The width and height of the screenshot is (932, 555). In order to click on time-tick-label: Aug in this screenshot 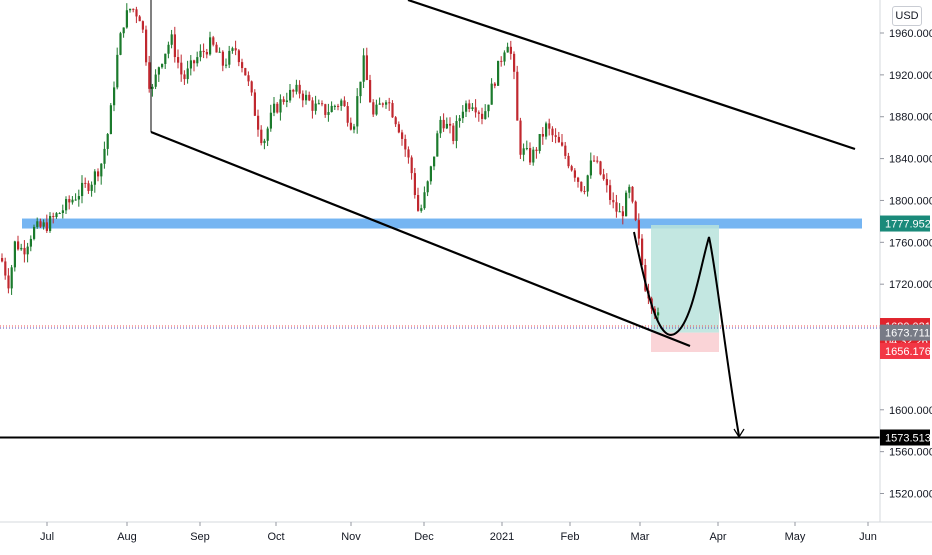, I will do `click(127, 537)`.